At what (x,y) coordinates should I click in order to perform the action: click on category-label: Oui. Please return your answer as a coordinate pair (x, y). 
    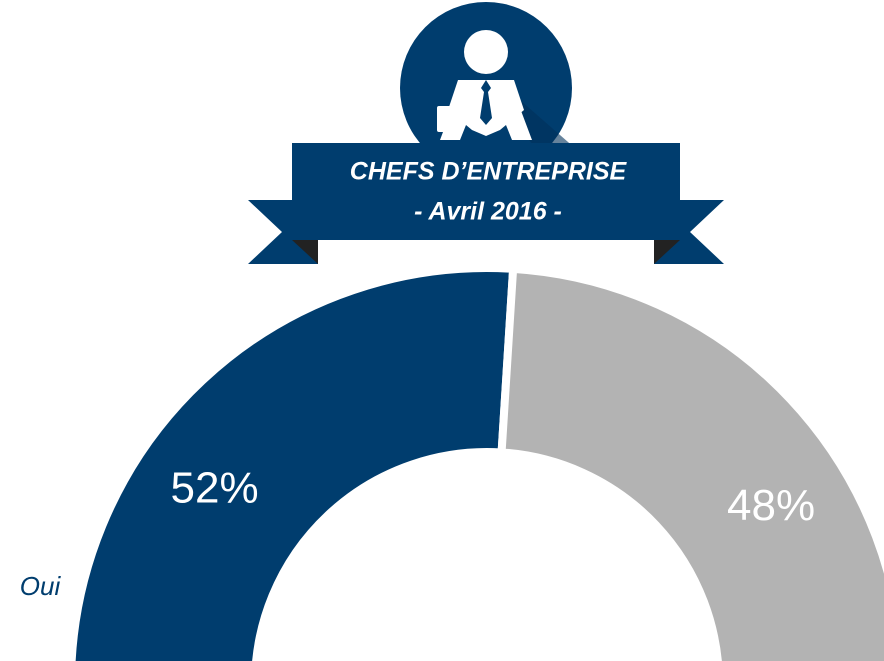
    Looking at the image, I should click on (41, 586).